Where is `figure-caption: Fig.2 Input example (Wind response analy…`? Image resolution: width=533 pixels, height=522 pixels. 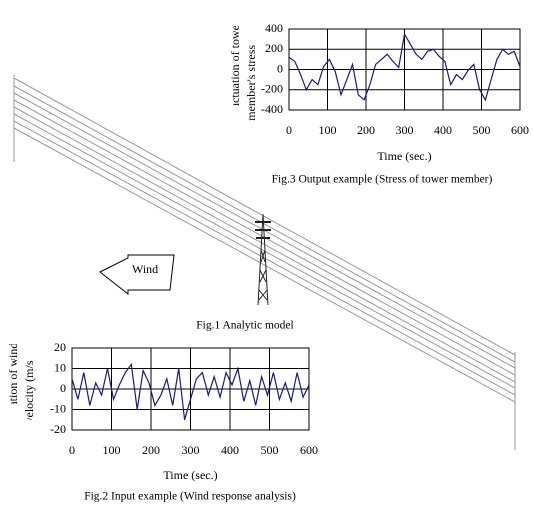 figure-caption: Fig.2 Input example (Wind response analy… is located at coordinates (190, 497).